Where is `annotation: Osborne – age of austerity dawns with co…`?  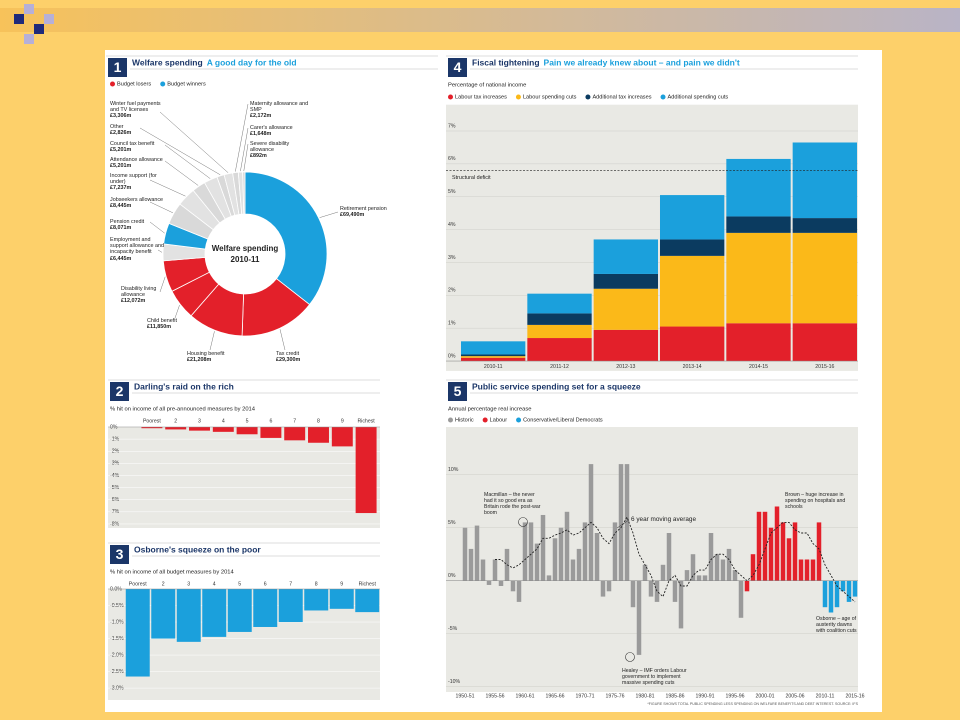 annotation: Osborne – age of austerity dawns with co… is located at coordinates (836, 625).